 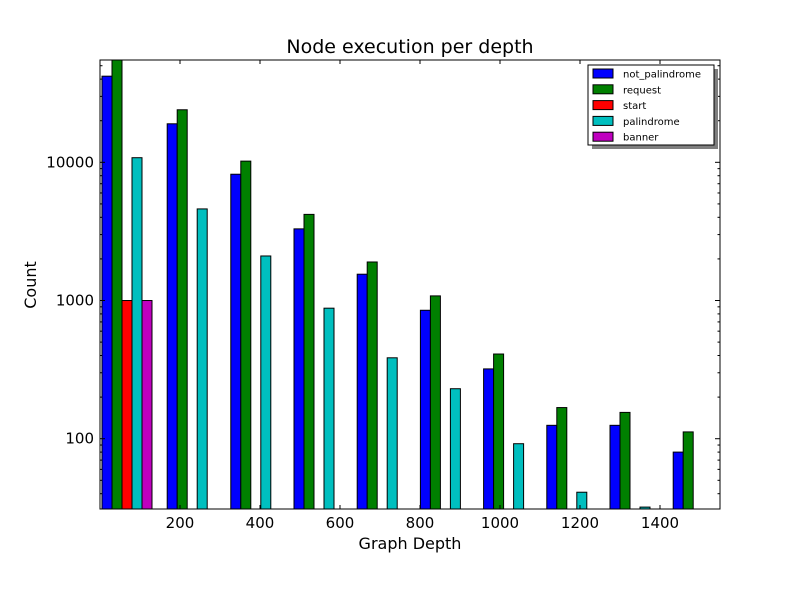 I want to click on x-tick-label-5: 1200, so click(x=580, y=523).